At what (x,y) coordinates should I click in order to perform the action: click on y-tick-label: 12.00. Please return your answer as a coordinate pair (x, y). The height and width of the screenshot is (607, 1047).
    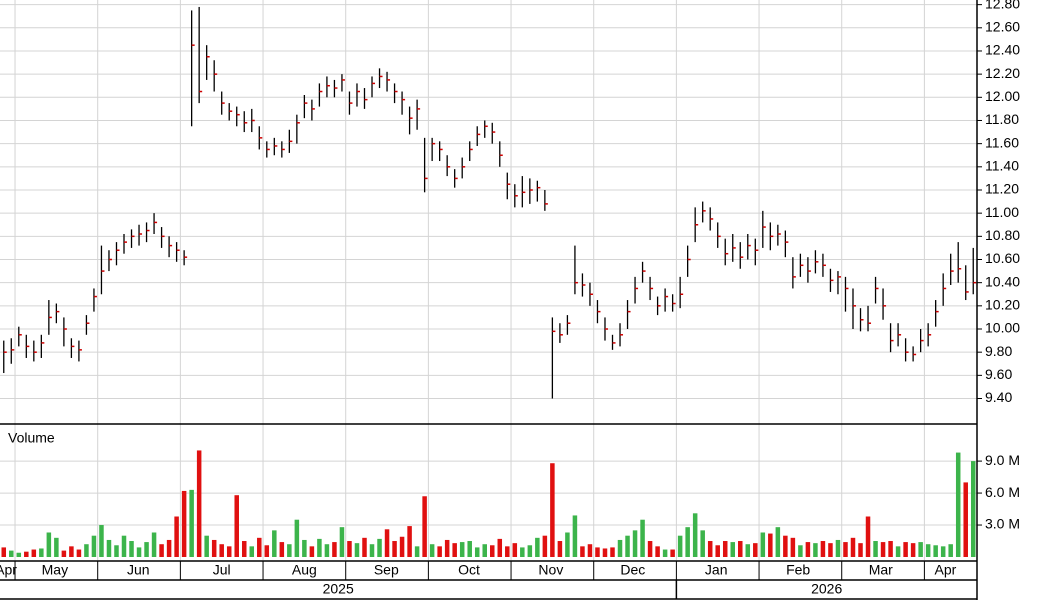
    Looking at the image, I should click on (1002, 96).